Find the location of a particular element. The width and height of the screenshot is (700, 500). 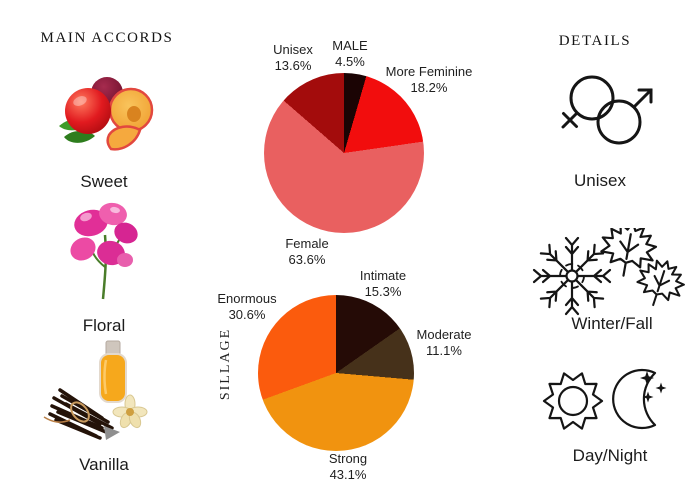

main-accords-title: MAIN ACCORDS is located at coordinates (107, 38).